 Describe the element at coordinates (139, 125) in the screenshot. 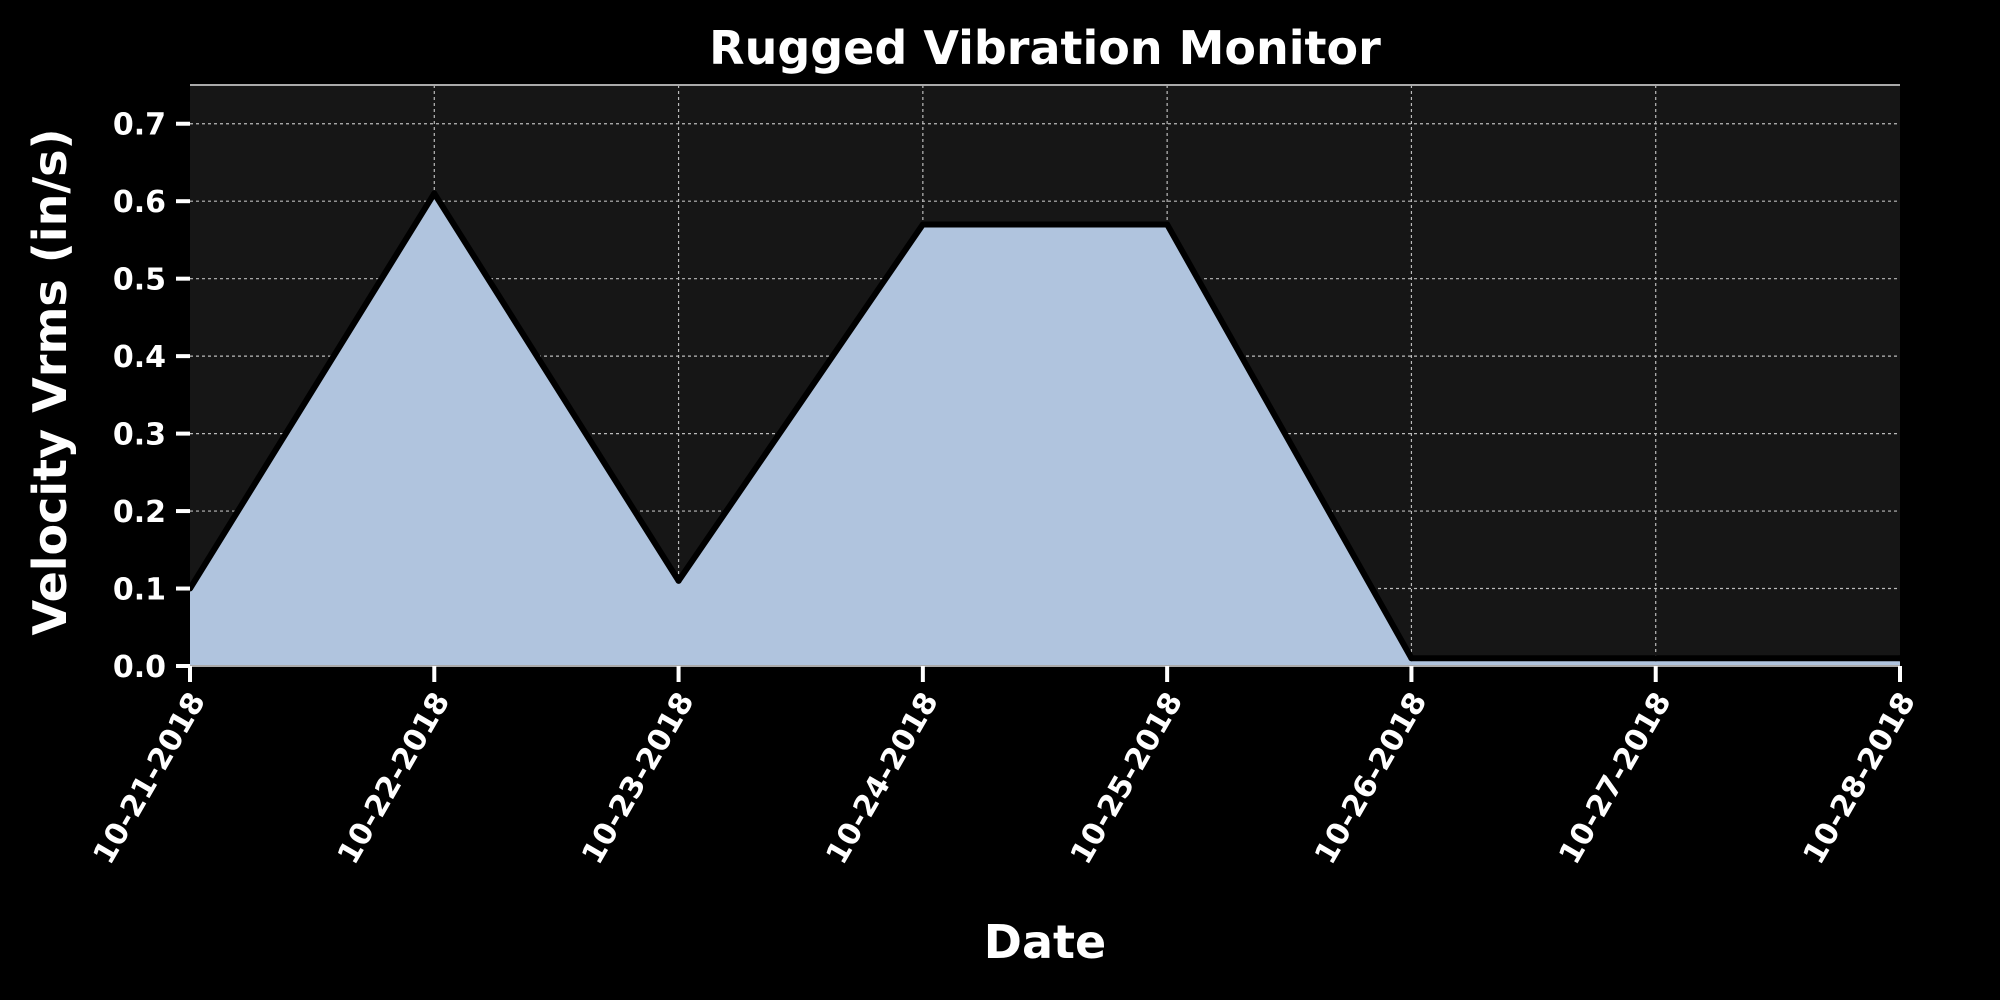

I see `y-tick-label: 0.7` at that location.